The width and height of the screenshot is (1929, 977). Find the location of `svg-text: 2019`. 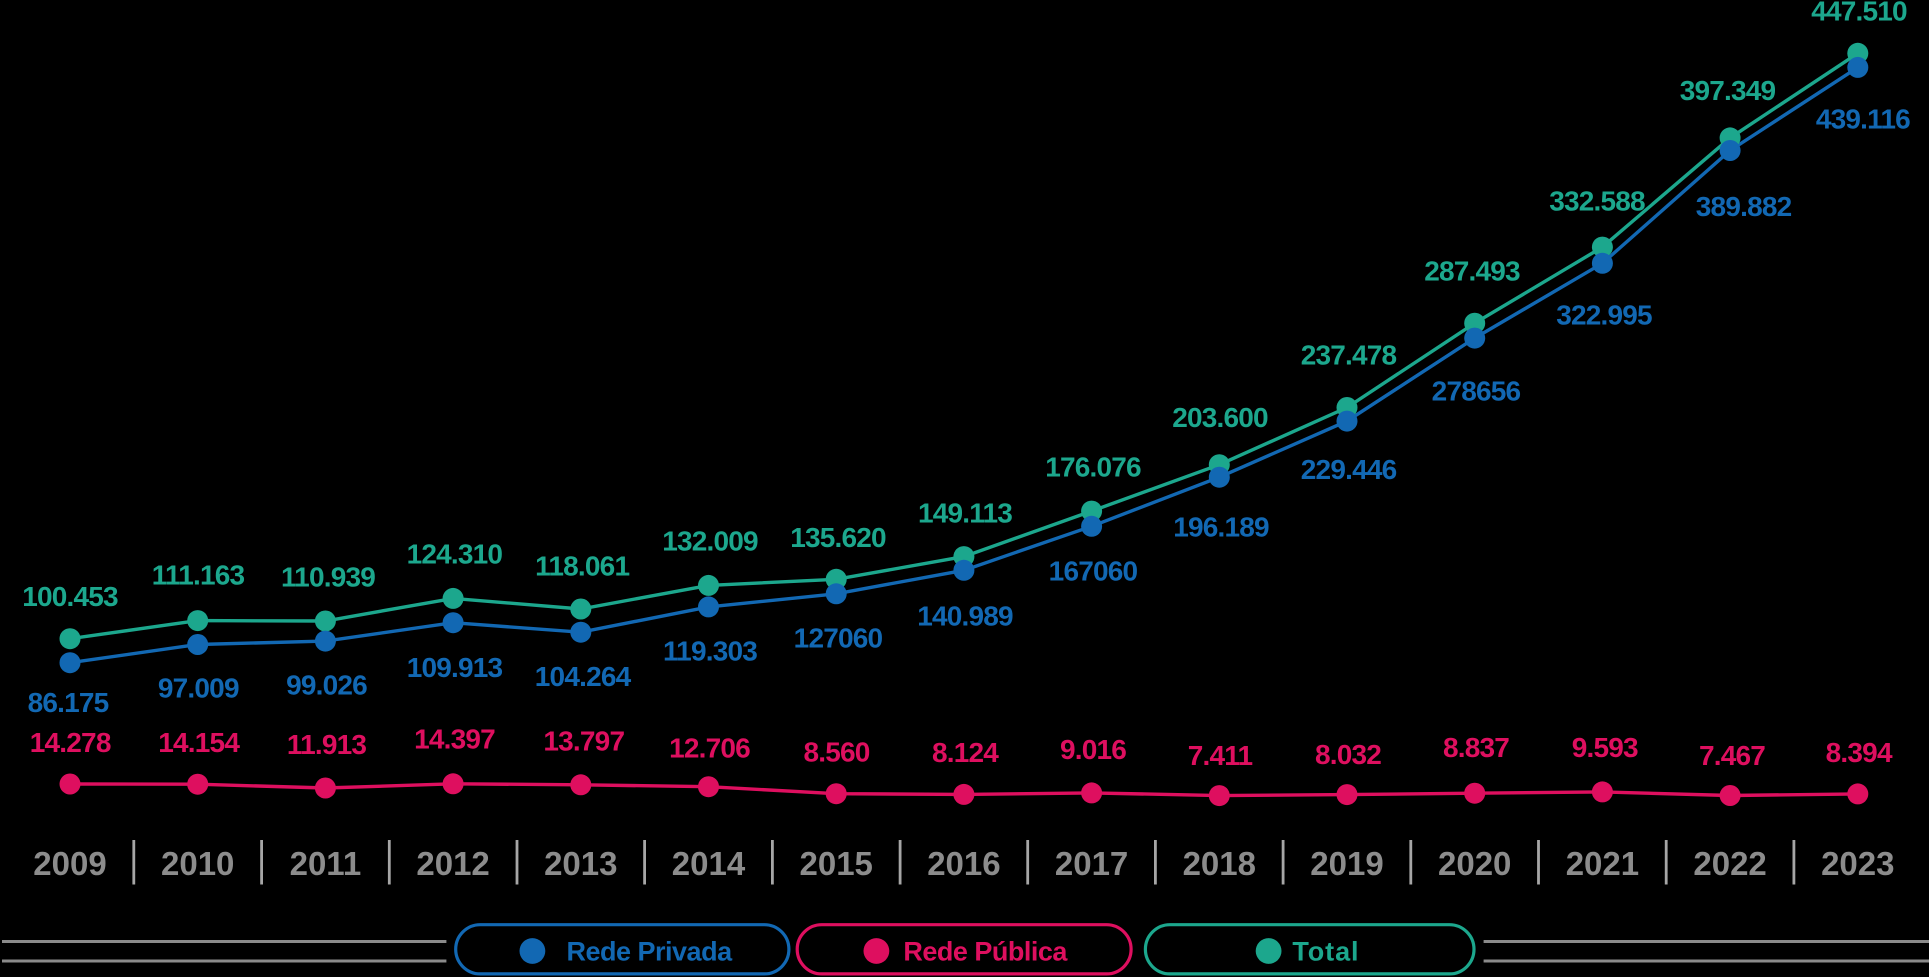

svg-text: 2019 is located at coordinates (1346, 863).